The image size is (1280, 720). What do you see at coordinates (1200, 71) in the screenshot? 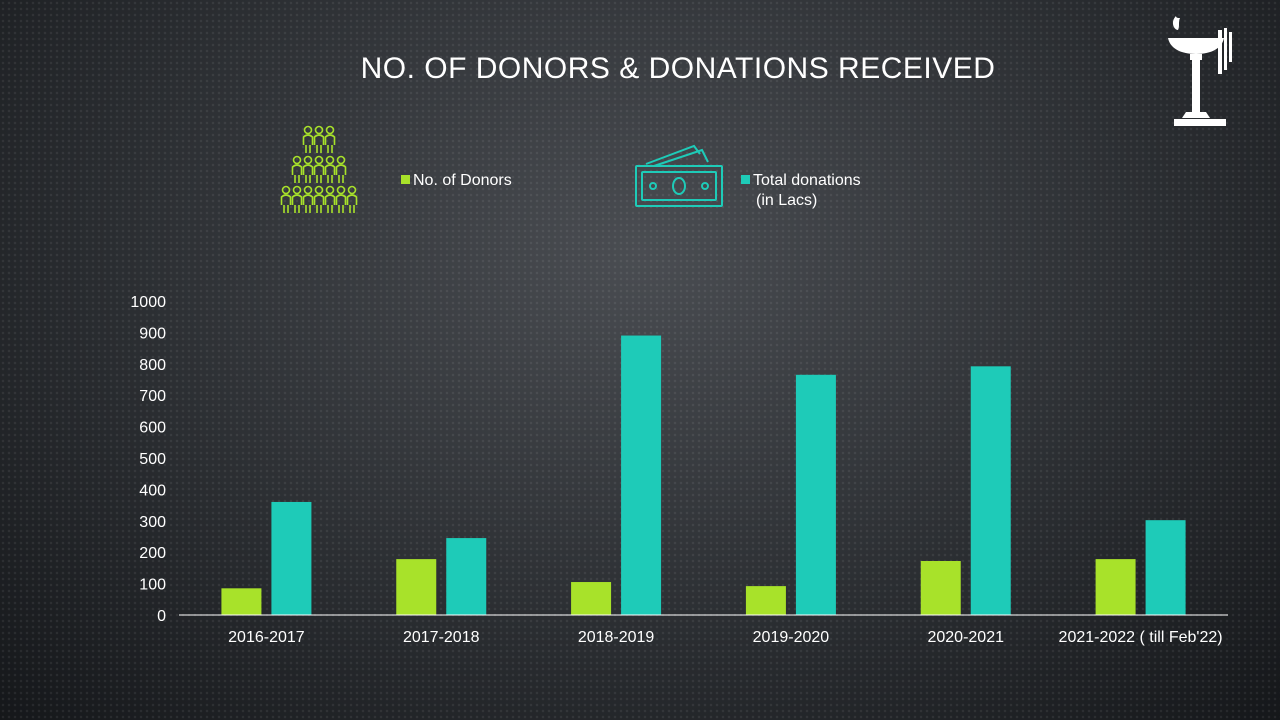
I see `torch-lamp-icon` at bounding box center [1200, 71].